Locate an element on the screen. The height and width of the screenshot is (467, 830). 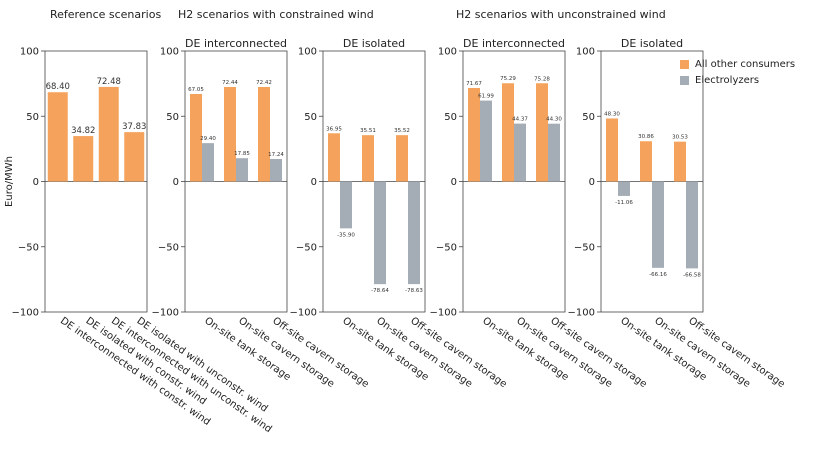
legend-label-electrolyzers: Electrolyzers is located at coordinates (727, 80).